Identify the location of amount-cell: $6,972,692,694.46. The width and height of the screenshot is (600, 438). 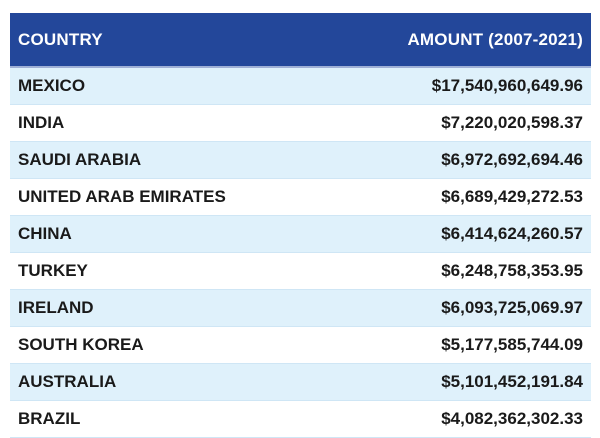
(460, 160).